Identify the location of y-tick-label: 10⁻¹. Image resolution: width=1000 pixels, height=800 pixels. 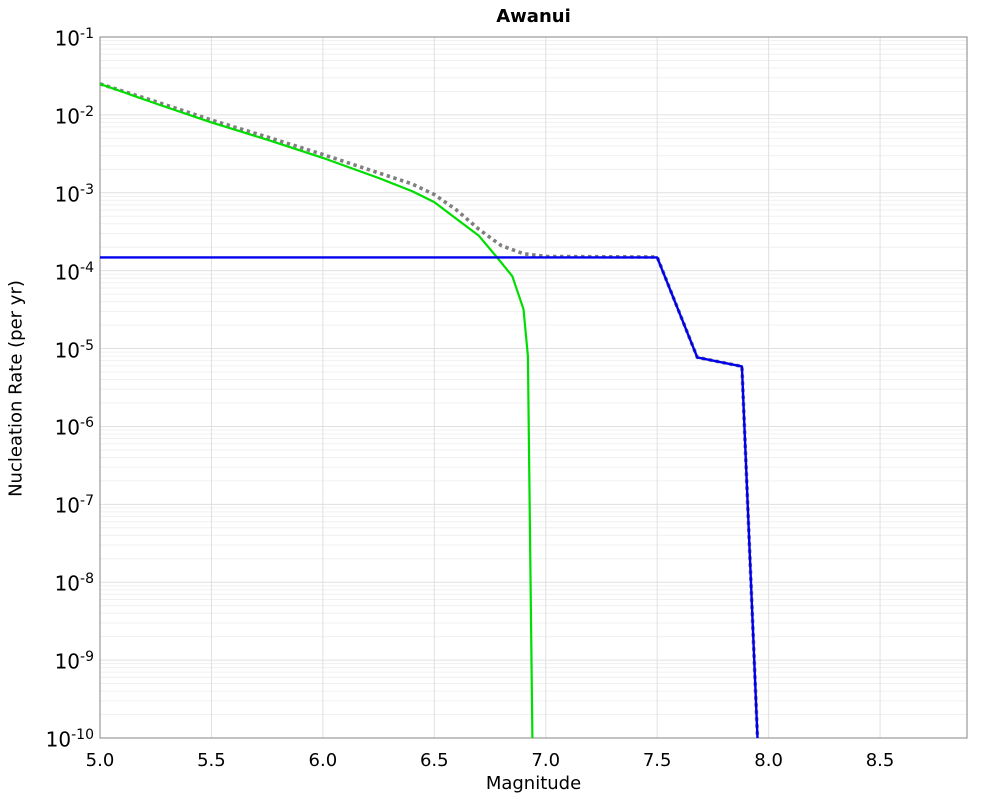
(74, 38).